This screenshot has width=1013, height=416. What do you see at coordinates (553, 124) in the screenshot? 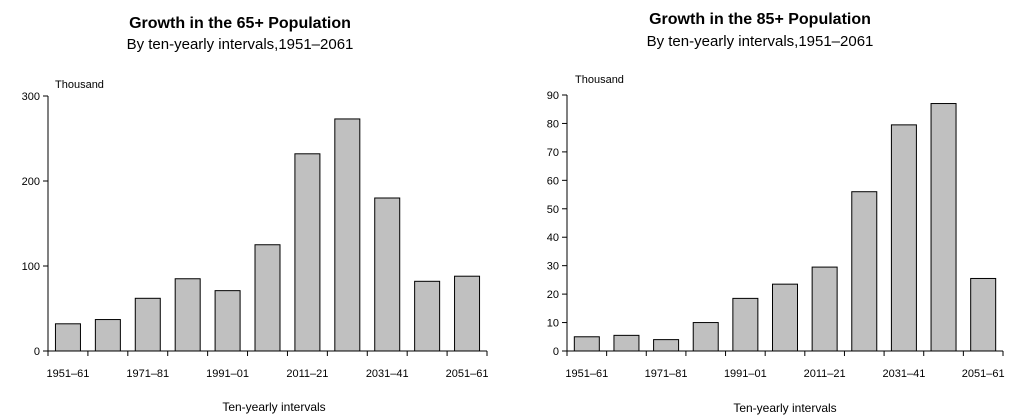
I see `y-tick-label: 80` at bounding box center [553, 124].